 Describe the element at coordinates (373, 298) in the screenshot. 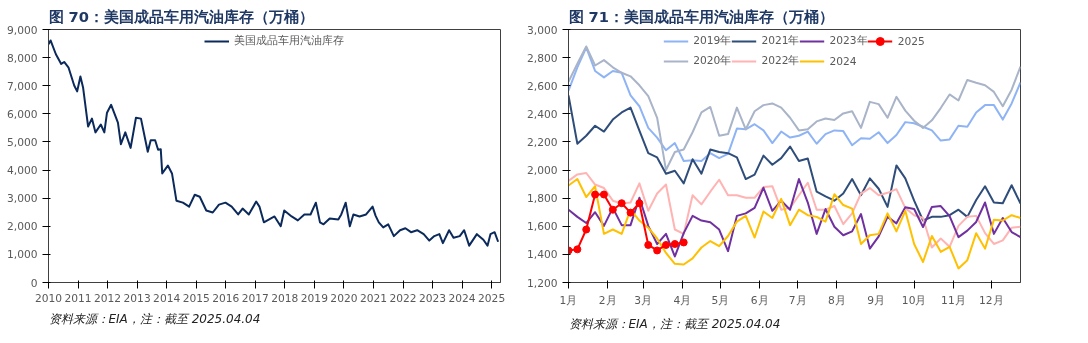

I see `x-tick-label: 2021` at that location.